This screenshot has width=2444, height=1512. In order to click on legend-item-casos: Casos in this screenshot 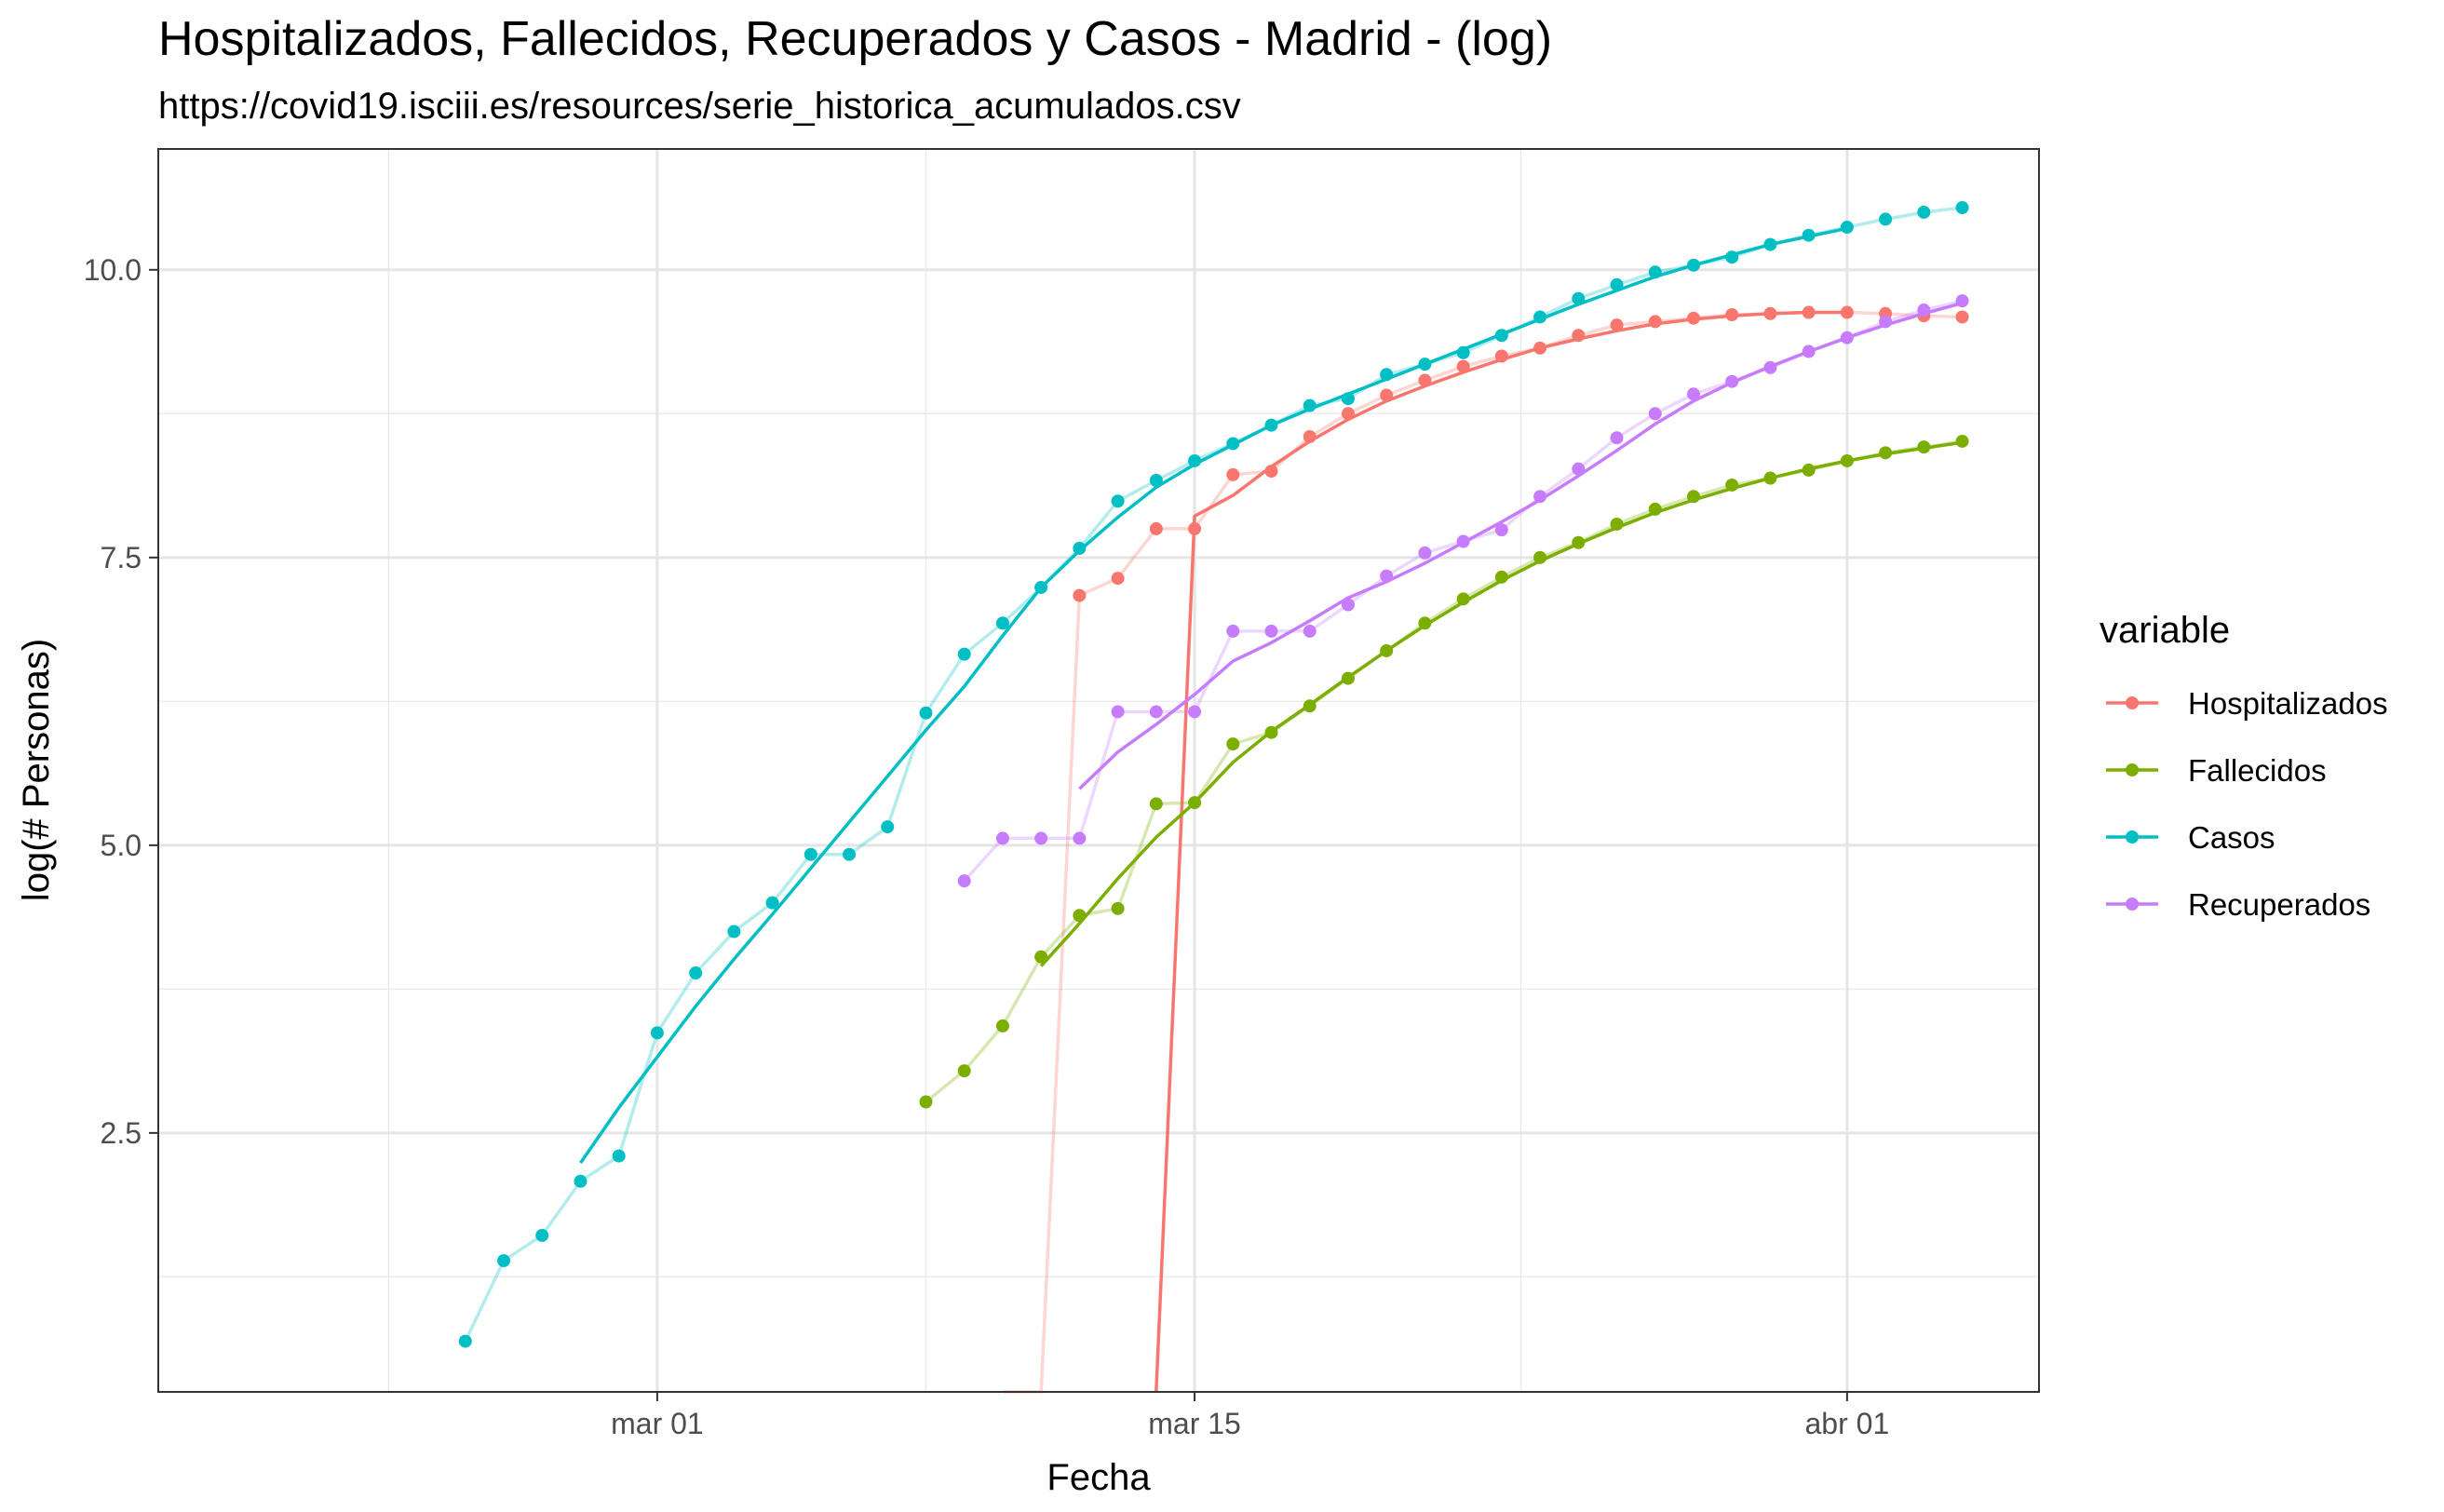, I will do `click(2190, 838)`.